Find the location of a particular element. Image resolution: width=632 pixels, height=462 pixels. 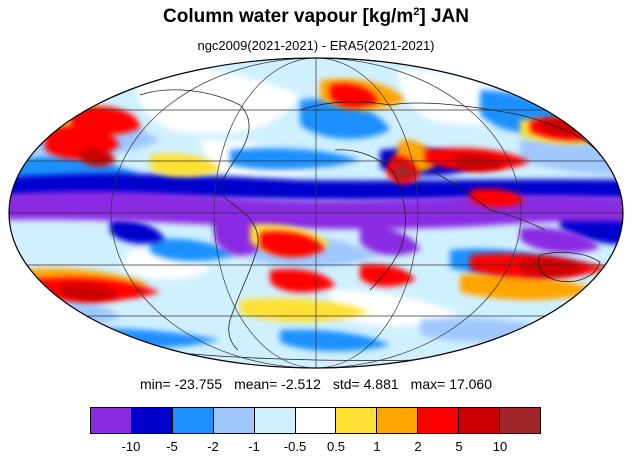

colorbar-tick-label: -0.5 is located at coordinates (295, 446).